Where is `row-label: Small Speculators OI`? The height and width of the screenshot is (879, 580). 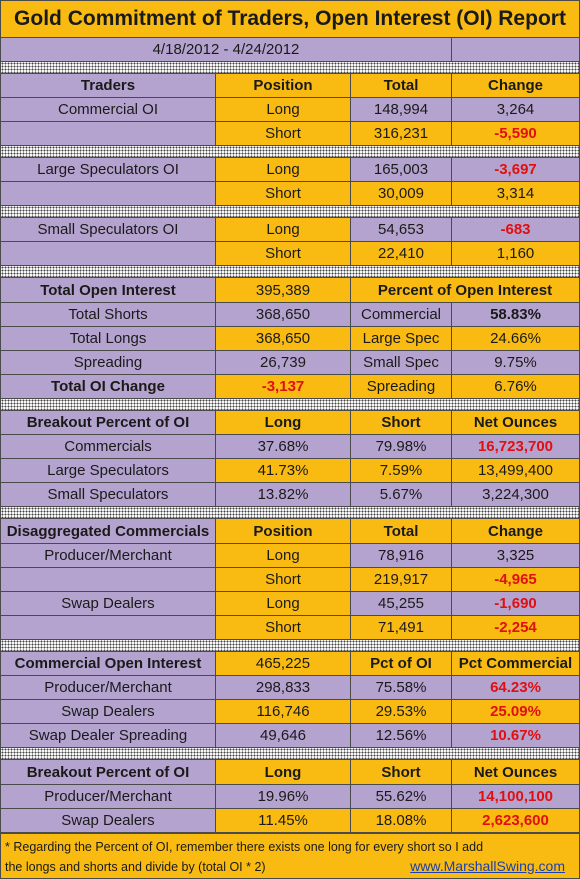 row-label: Small Speculators OI is located at coordinates (107, 230).